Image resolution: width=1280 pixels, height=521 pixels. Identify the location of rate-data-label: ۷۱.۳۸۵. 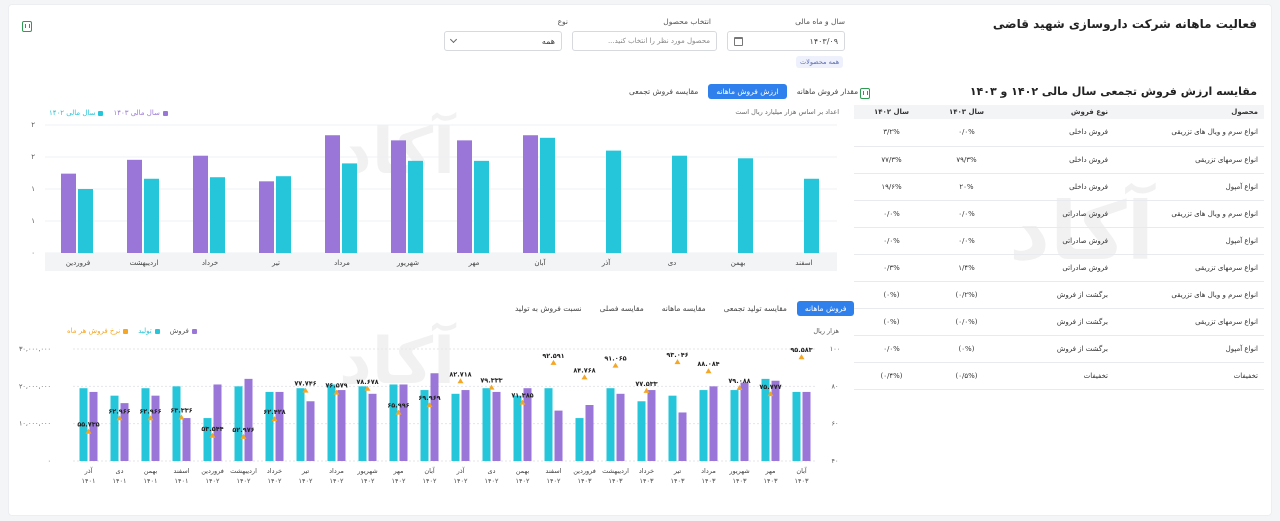
(522, 396).